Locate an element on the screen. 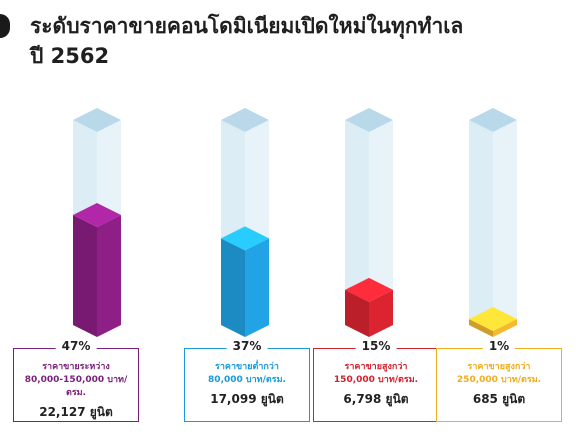 This screenshot has height=442, width=580. price-range-line-2: 150,000 บาท/ตรม. is located at coordinates (376, 380).